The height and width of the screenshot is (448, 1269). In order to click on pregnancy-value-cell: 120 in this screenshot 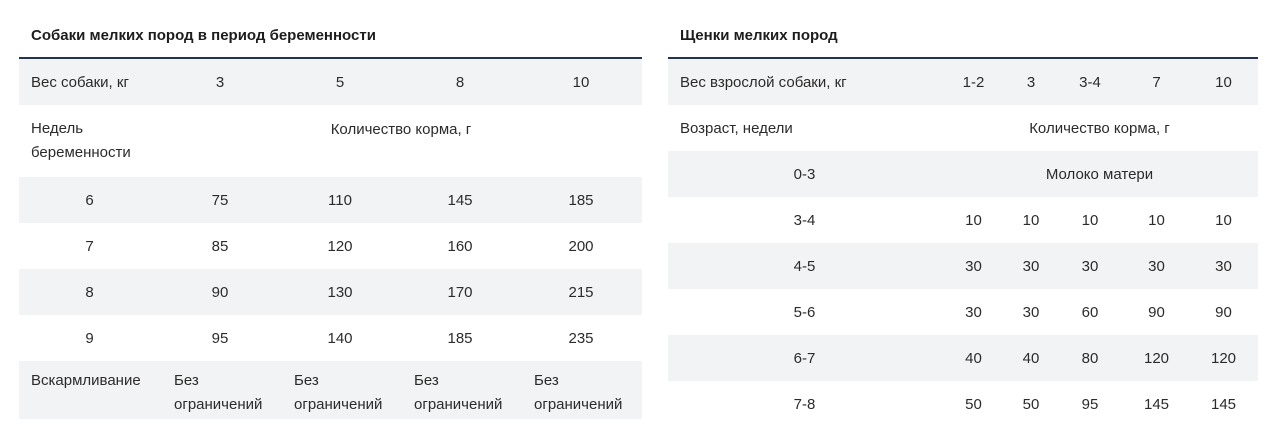, I will do `click(340, 246)`.